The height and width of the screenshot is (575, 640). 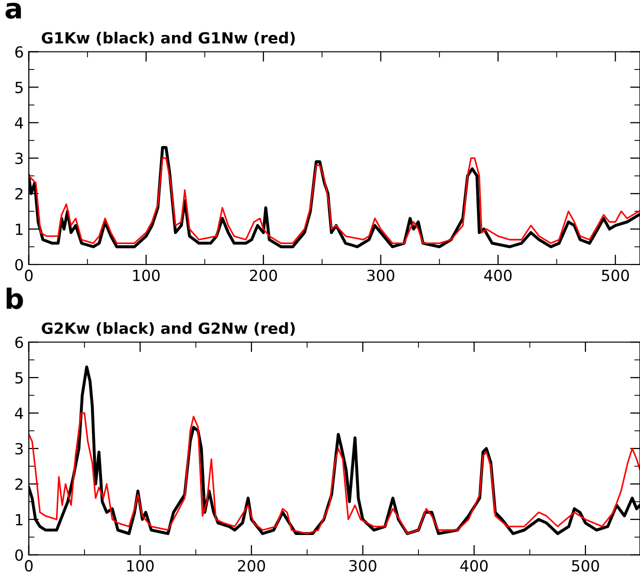 I want to click on chart-title: G2Kw (black) and G2Nw (red), so click(x=168, y=329).